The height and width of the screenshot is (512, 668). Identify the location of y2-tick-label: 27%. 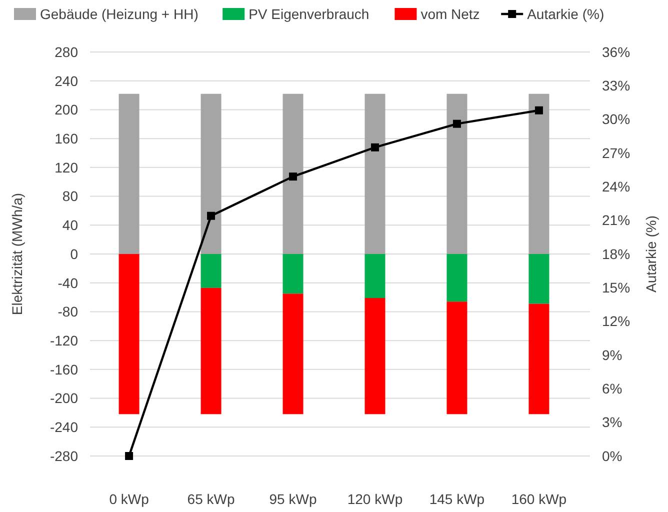
(616, 152).